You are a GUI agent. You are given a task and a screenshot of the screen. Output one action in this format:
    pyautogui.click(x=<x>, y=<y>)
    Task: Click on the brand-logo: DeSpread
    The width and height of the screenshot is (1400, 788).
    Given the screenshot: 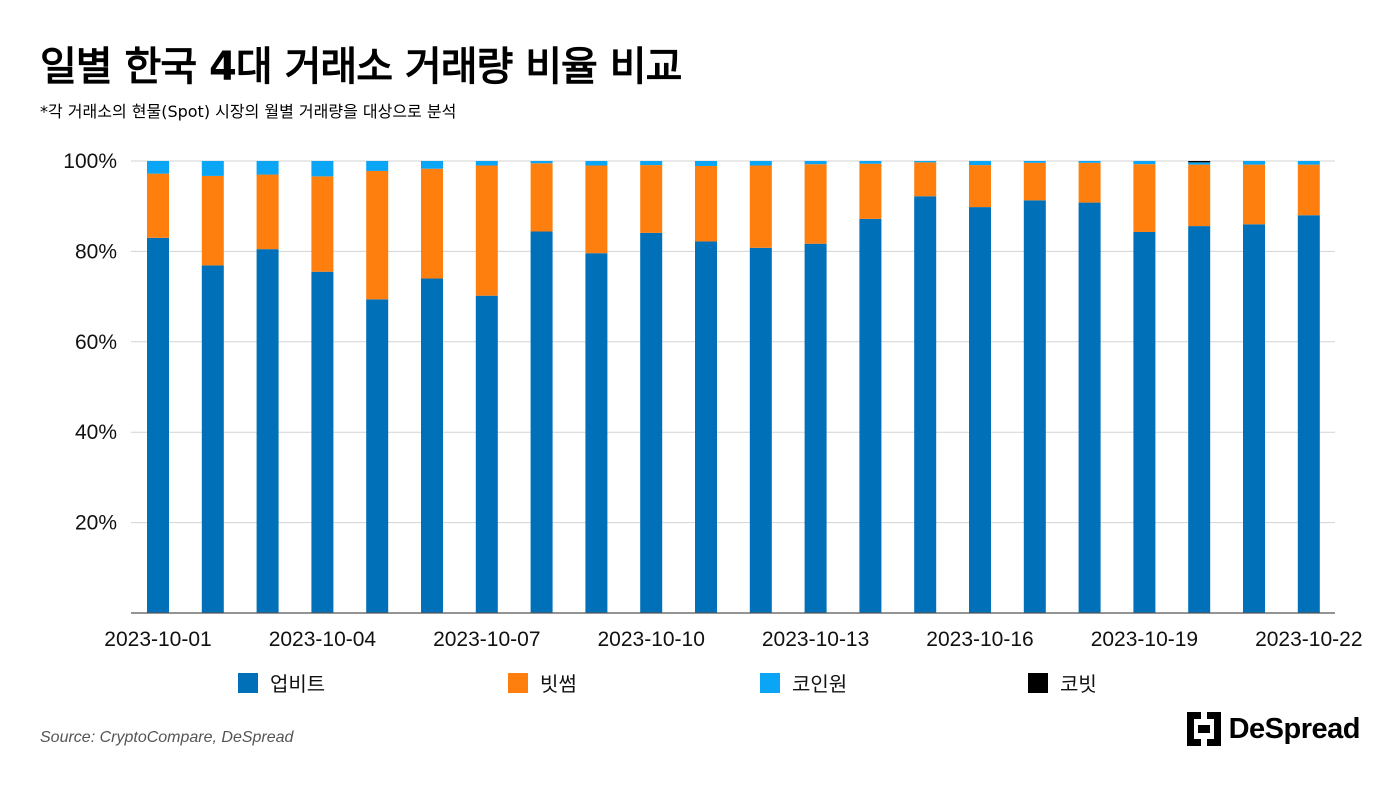 What is the action you would take?
    pyautogui.click(x=1273, y=729)
    